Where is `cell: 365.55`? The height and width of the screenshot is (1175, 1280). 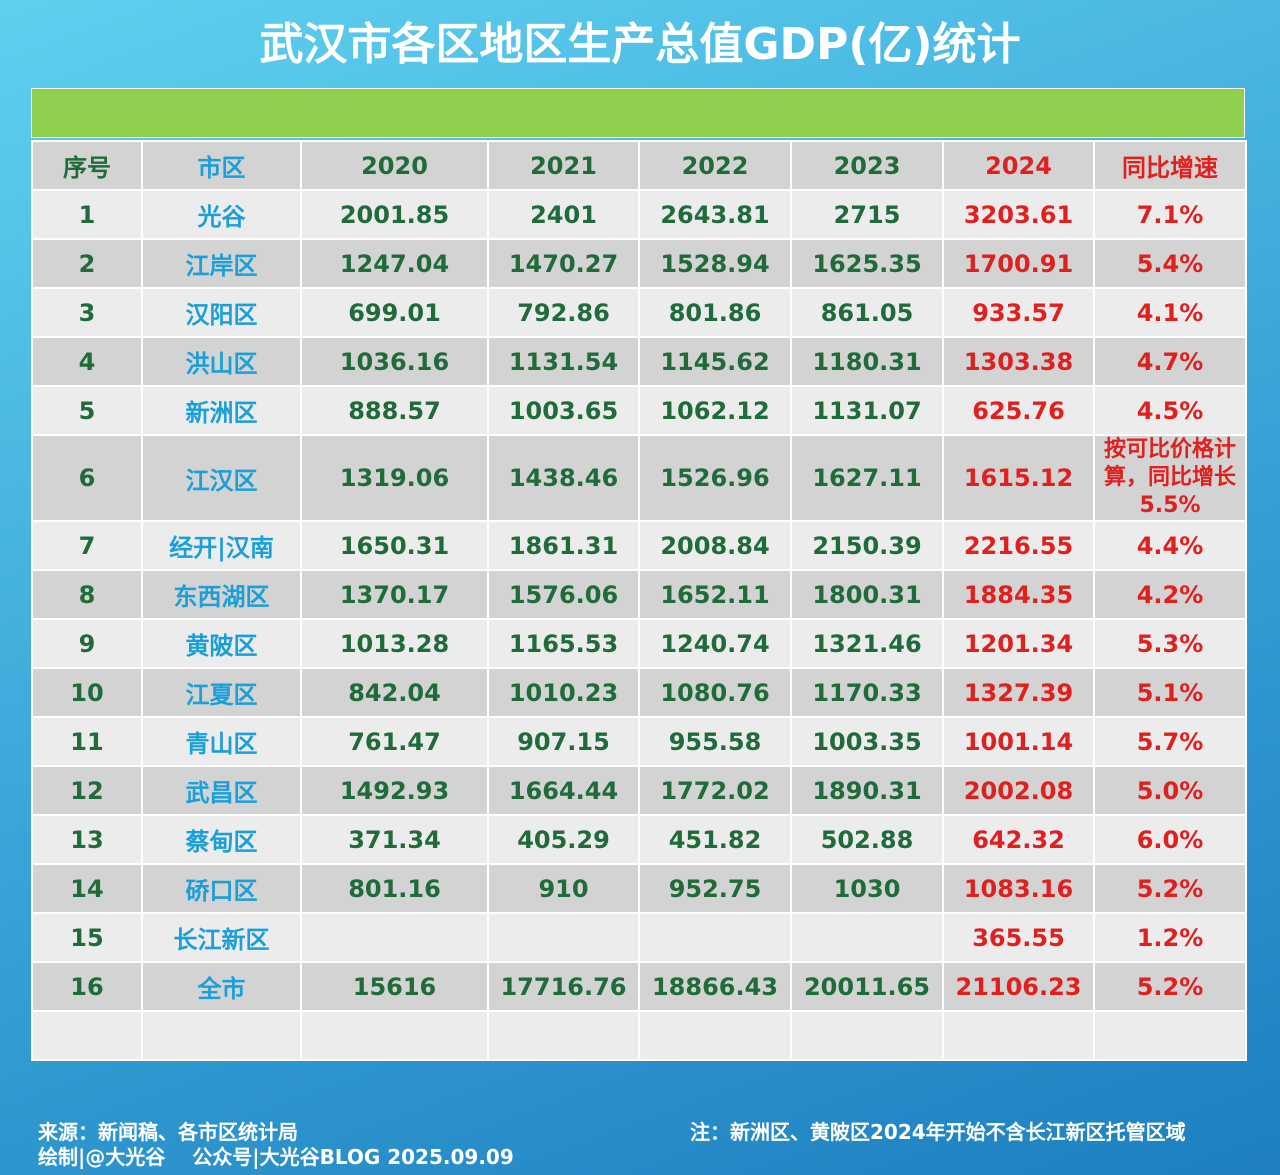 cell: 365.55 is located at coordinates (1018, 937).